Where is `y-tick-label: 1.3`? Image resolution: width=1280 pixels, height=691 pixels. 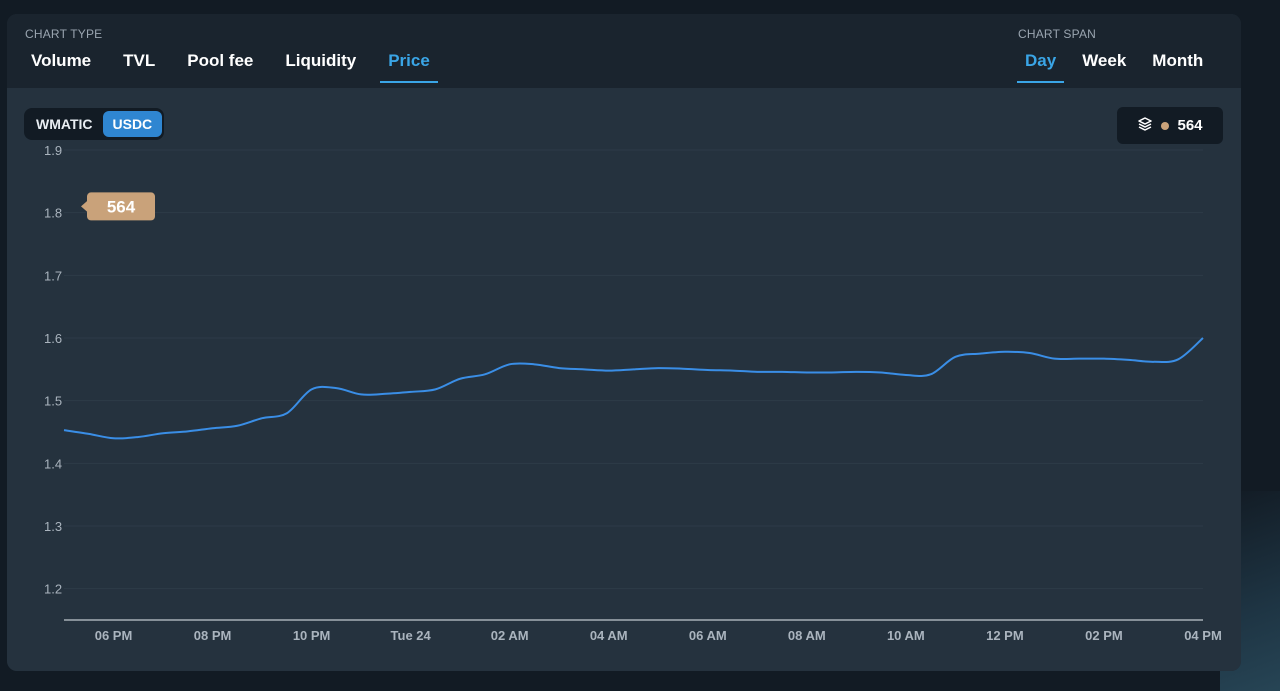 y-tick-label: 1.3 is located at coordinates (53, 526).